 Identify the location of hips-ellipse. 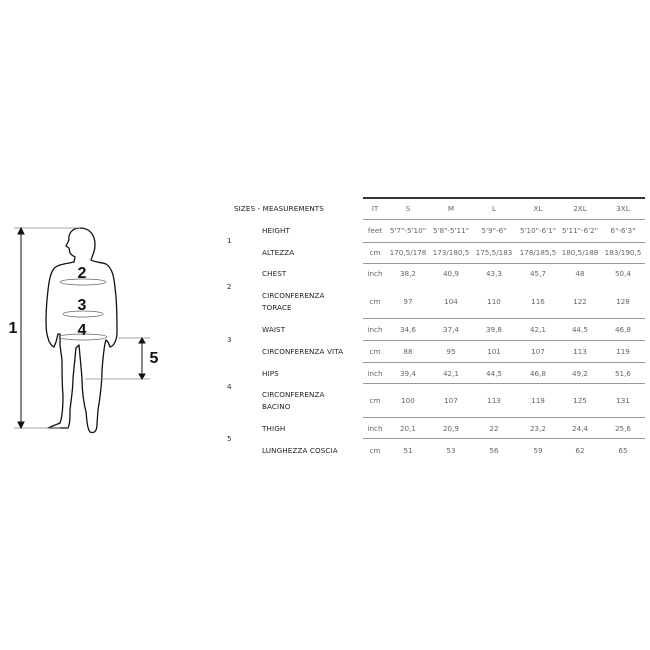
(83, 337).